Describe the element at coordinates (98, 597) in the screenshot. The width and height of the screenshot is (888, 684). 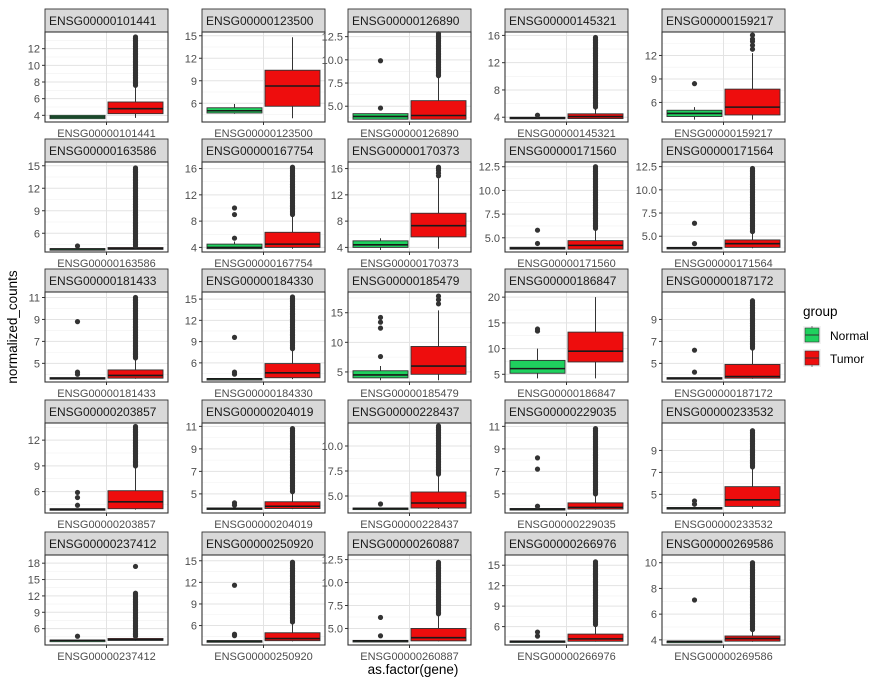
I see `facet-panel: ENSG00000237412 6 9 12 15 18 ENSG00000237412` at that location.